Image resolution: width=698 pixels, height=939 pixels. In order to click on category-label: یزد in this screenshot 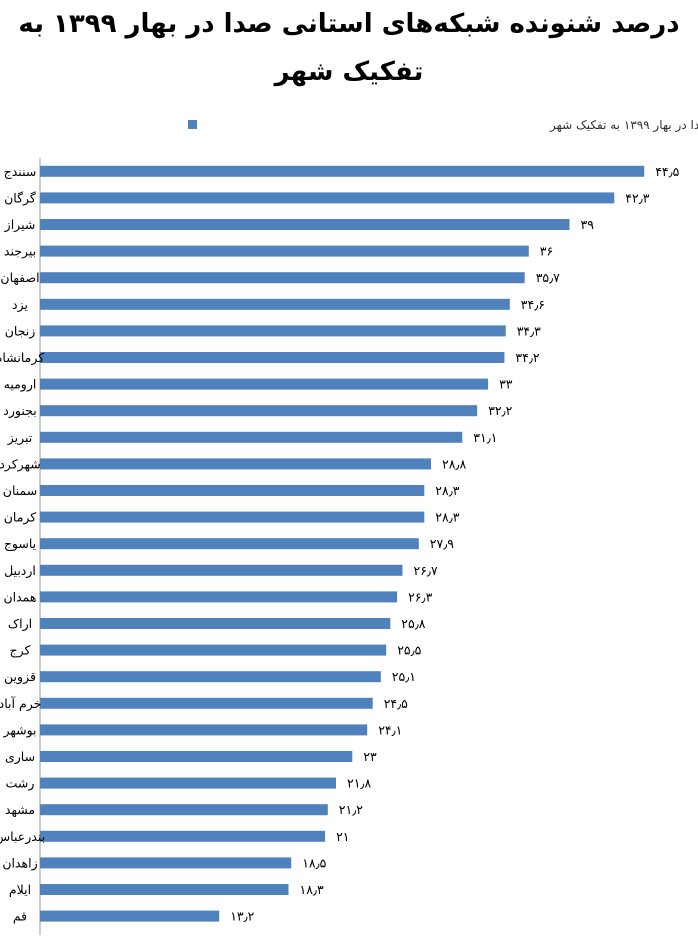, I will do `click(20, 305)`.